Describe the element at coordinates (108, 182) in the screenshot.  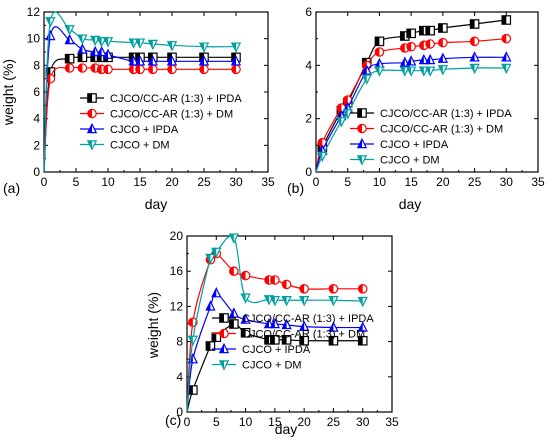
I see `x-tick-label: 10` at that location.